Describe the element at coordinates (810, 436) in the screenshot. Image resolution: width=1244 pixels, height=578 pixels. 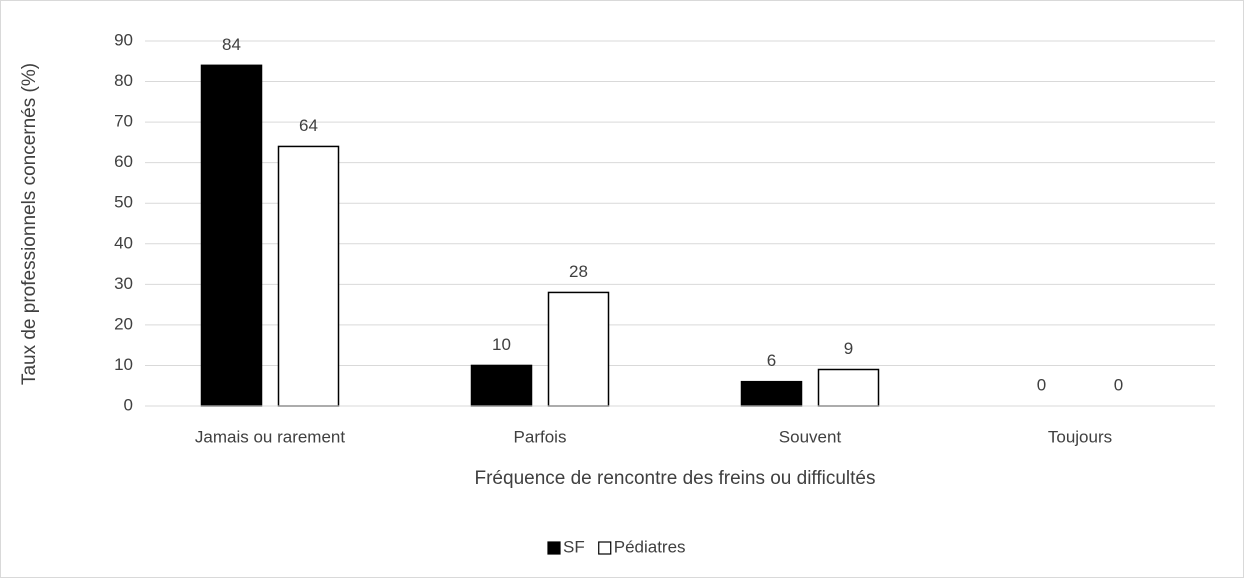
I see `x-tick-label: Souvent` at that location.